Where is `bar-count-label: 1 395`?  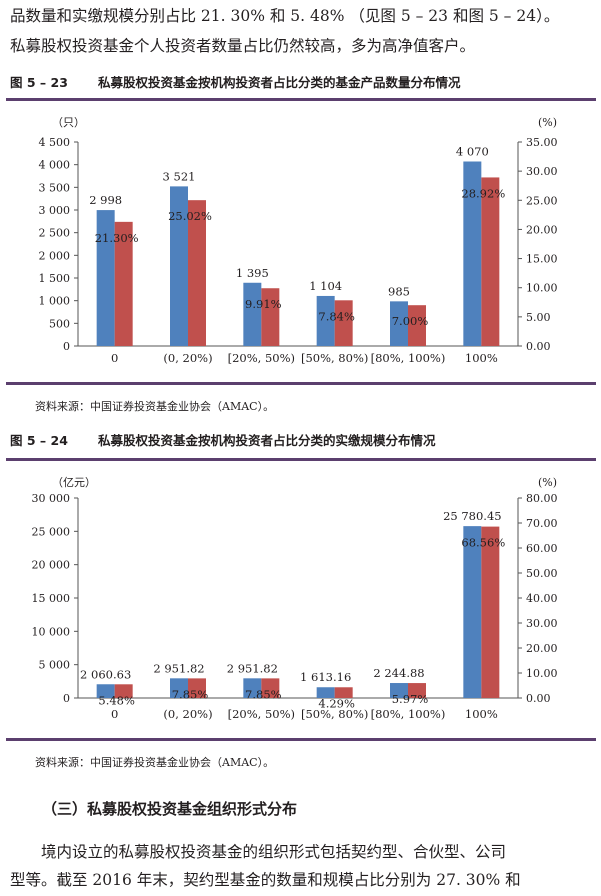 bar-count-label: 1 395 is located at coordinates (252, 273).